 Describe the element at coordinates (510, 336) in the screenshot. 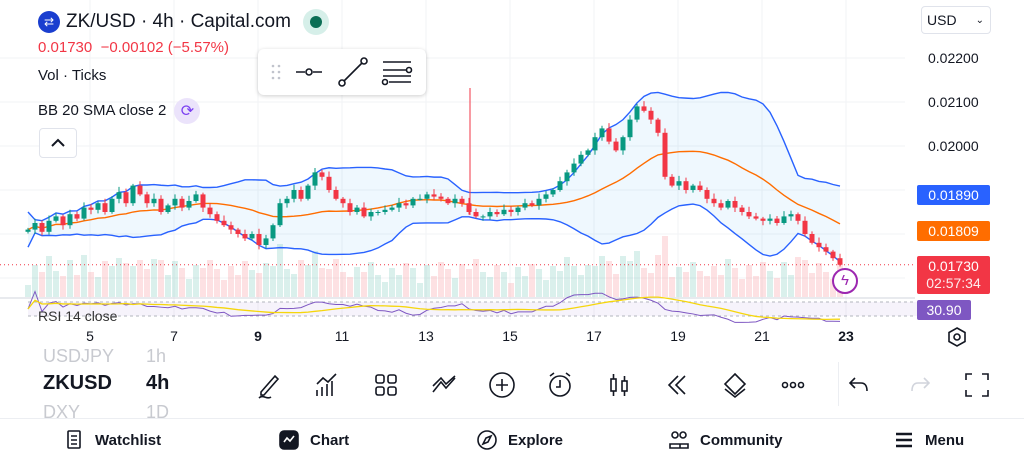

I see `time-axis-label: 15` at that location.